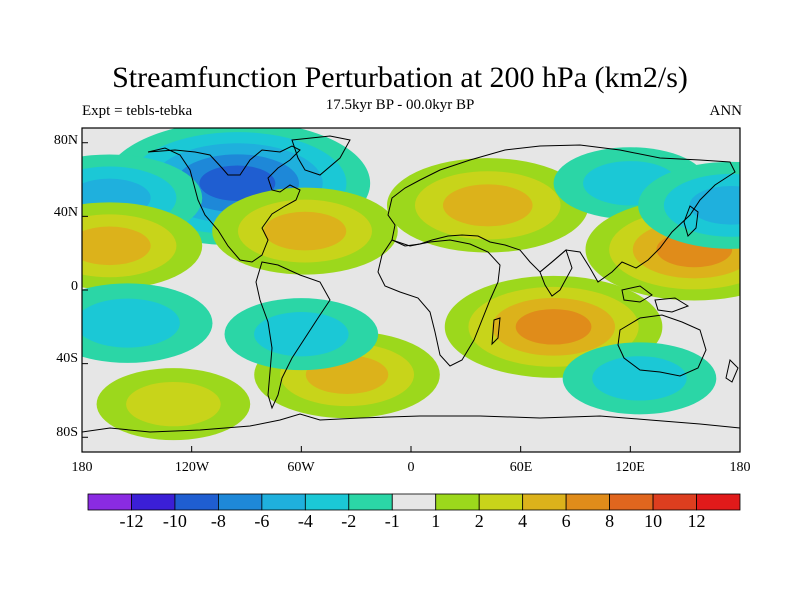  What do you see at coordinates (566, 521) in the screenshot?
I see `colorbar-label: 6` at bounding box center [566, 521].